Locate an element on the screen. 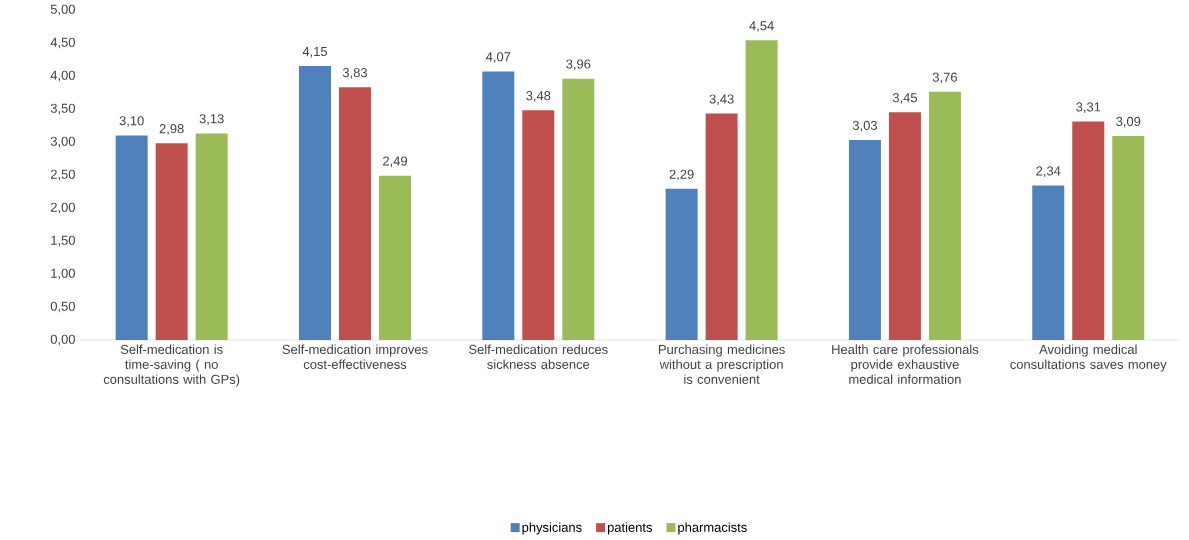  x-tick-label: Self-medication reduces sickness absence is located at coordinates (538, 356).